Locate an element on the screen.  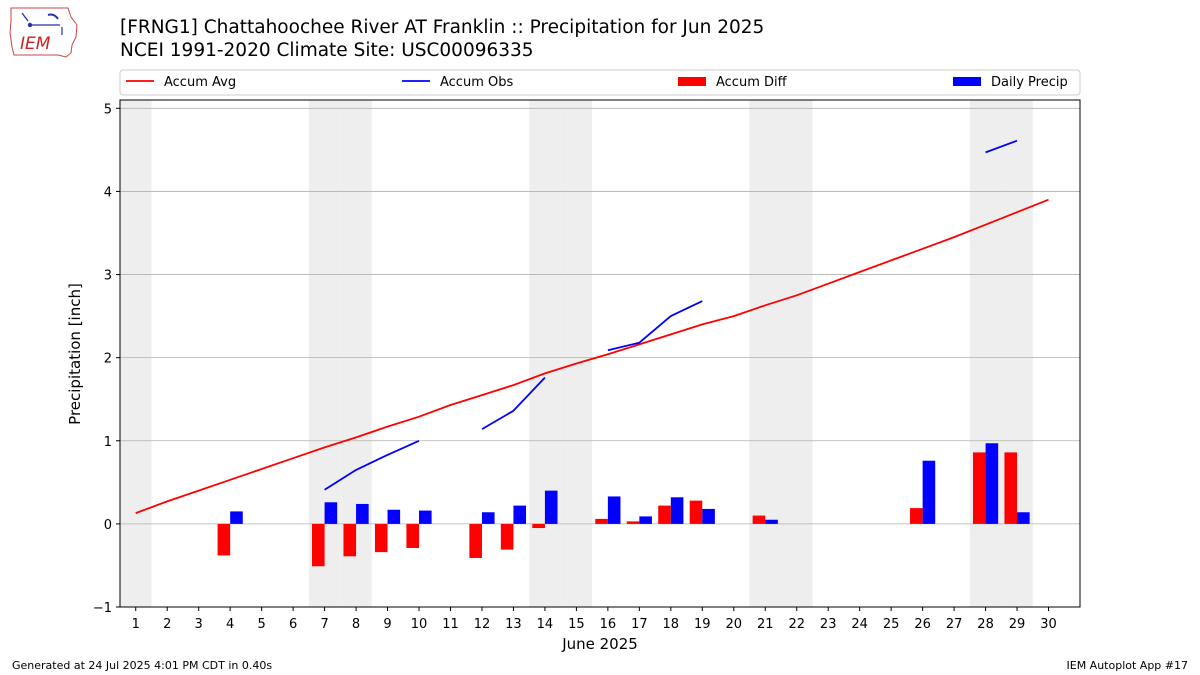
y-tick-label: −1 is located at coordinates (102, 608).